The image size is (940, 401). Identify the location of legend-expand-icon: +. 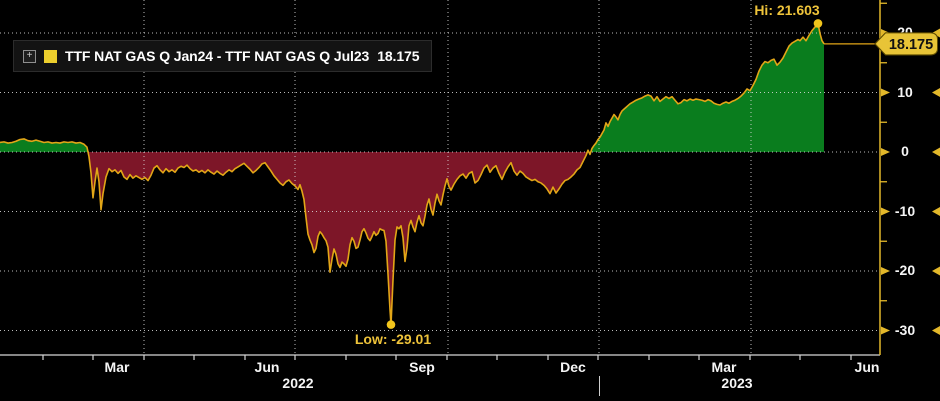
(29, 56).